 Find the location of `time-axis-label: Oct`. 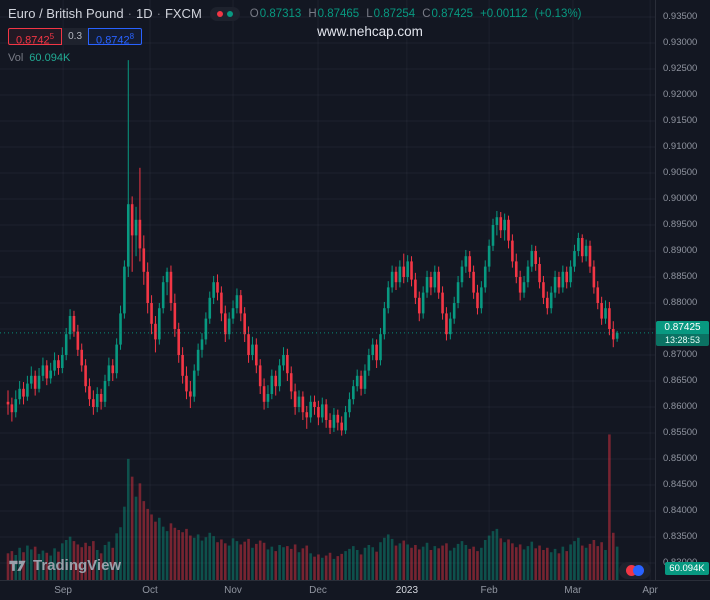

time-axis-label: Oct is located at coordinates (150, 590).